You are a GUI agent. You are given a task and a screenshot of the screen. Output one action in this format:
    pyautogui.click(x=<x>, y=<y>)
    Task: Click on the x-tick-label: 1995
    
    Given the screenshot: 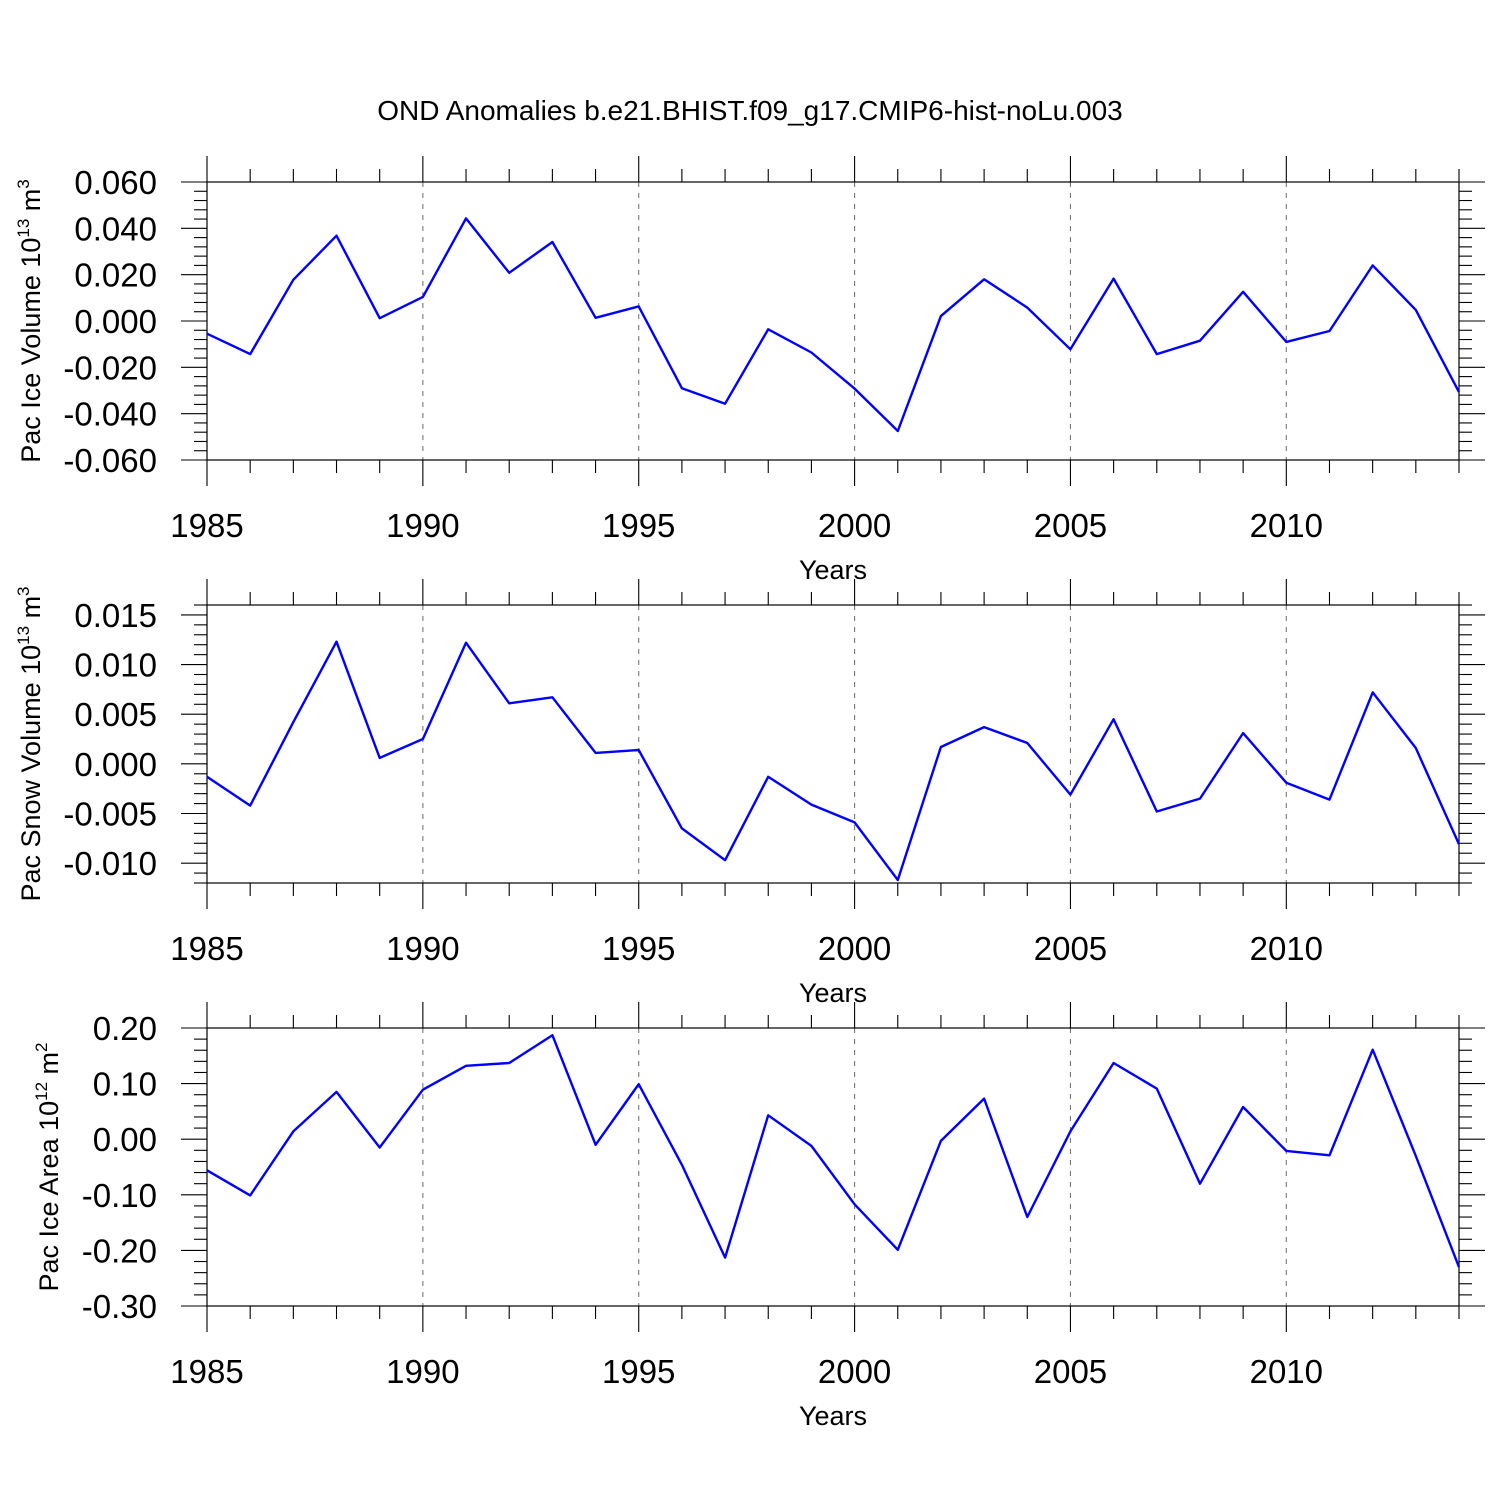 What is the action you would take?
    pyautogui.click(x=638, y=1371)
    